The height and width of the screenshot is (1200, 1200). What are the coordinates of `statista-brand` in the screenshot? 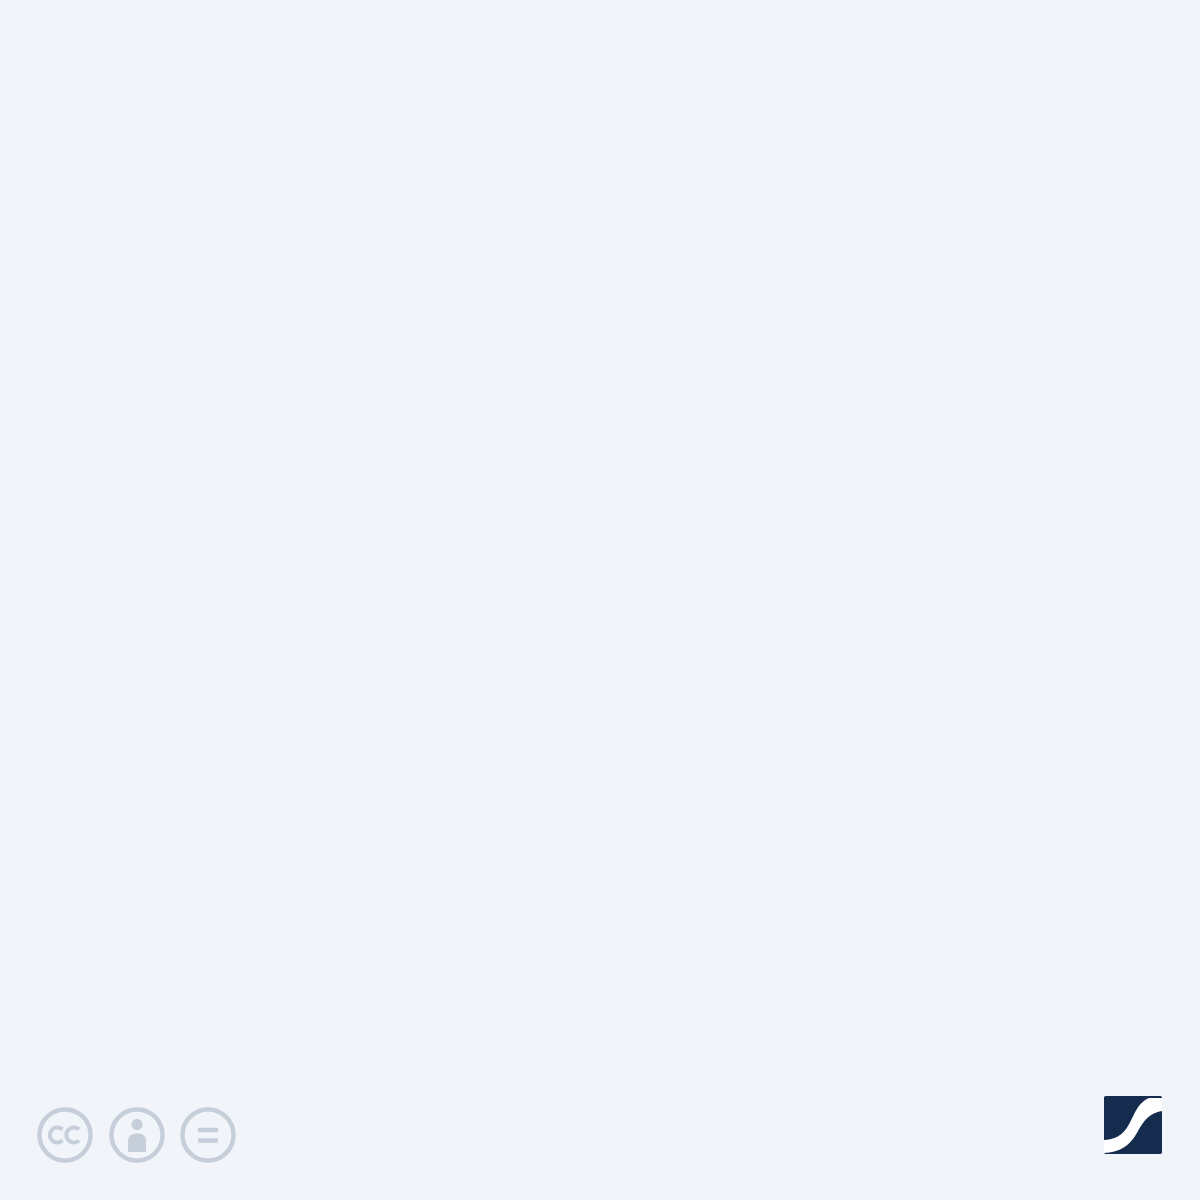 It's located at (1126, 1125).